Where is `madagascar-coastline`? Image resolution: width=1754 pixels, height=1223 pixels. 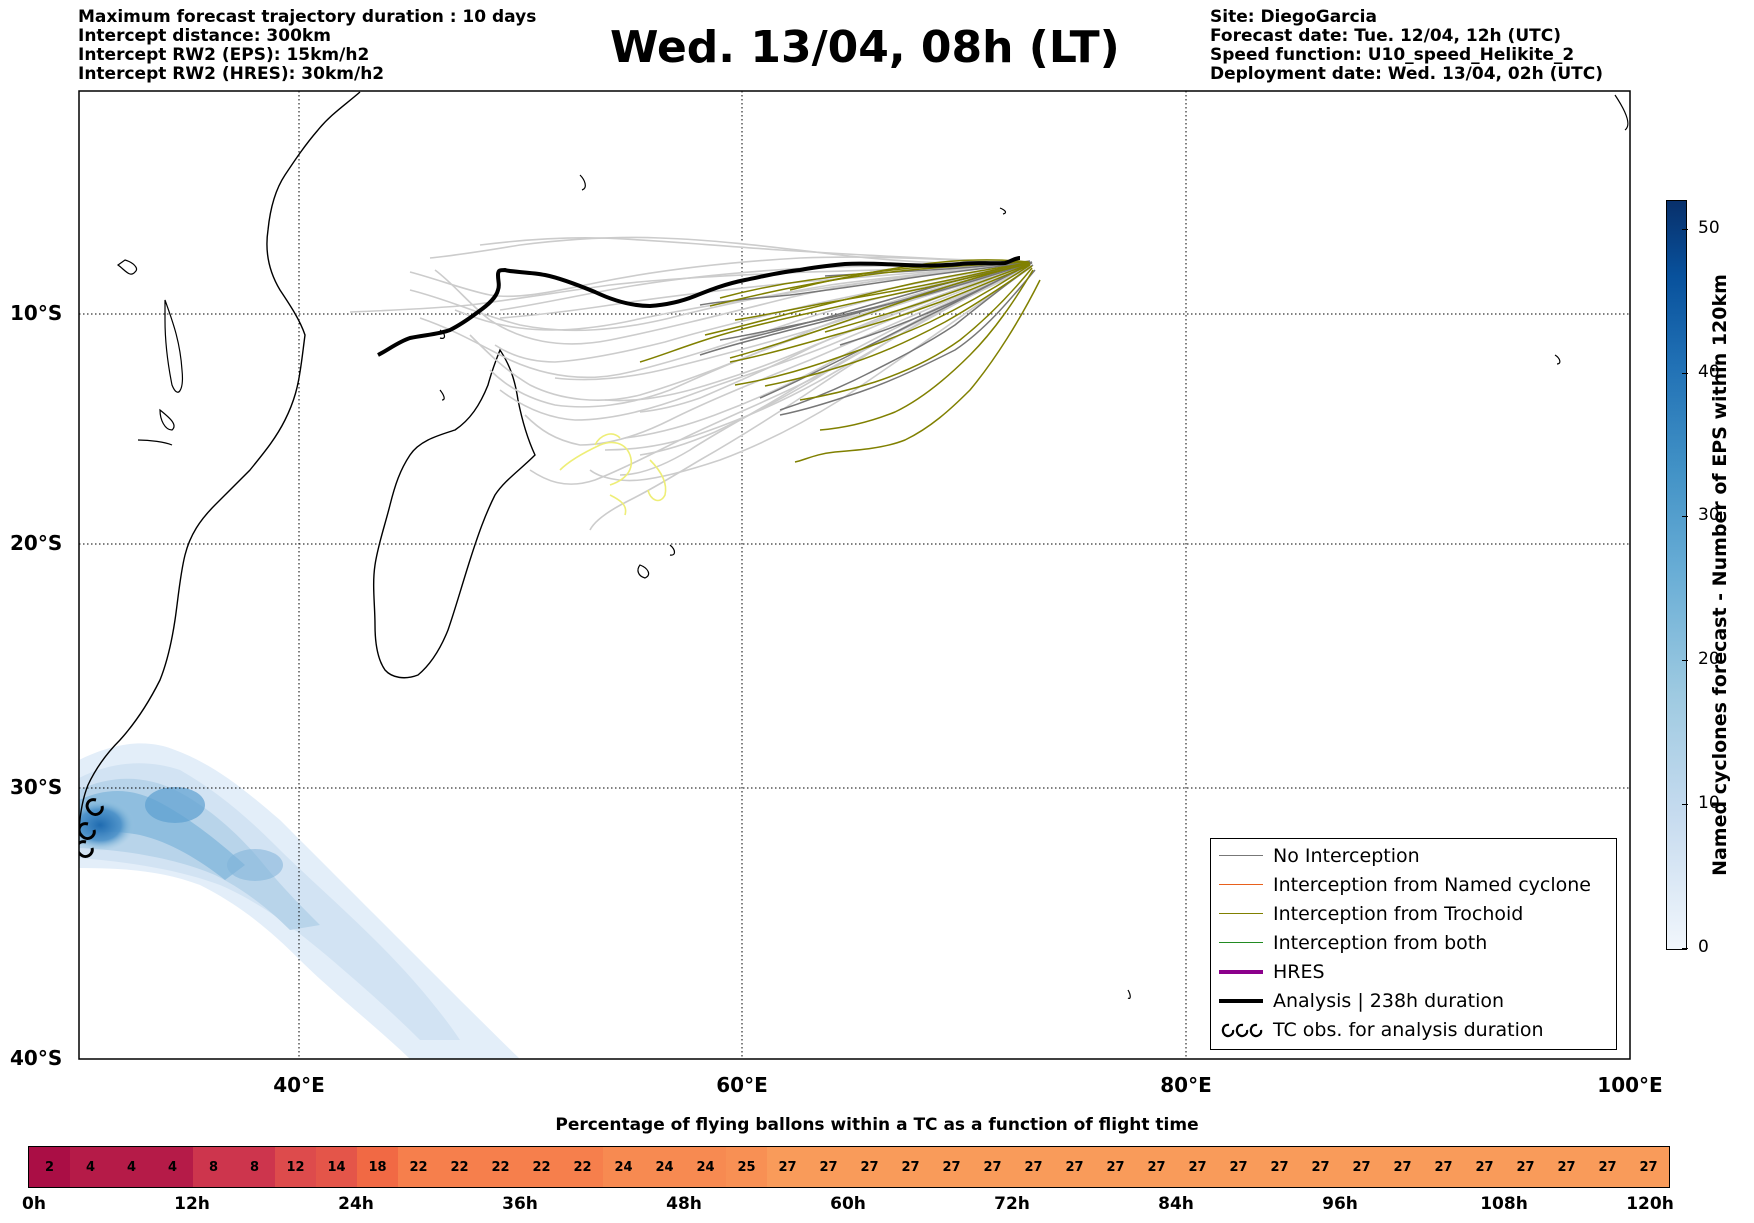 madagascar-coastline is located at coordinates (454, 513).